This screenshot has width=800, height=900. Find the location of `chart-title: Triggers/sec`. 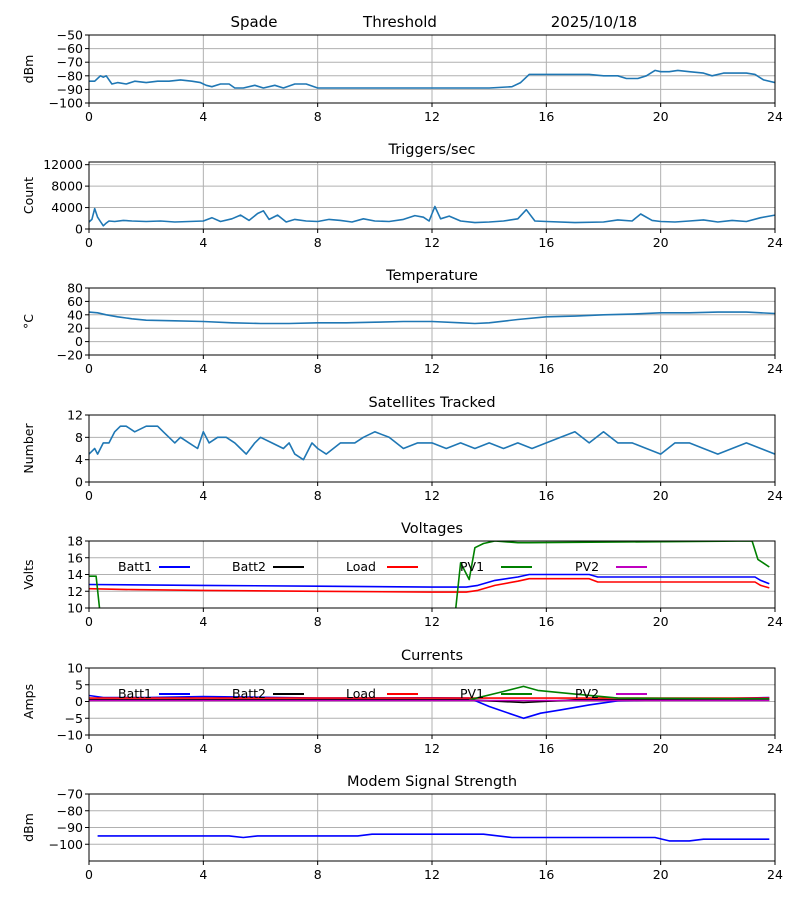

chart-title: Triggers/sec is located at coordinates (432, 150).